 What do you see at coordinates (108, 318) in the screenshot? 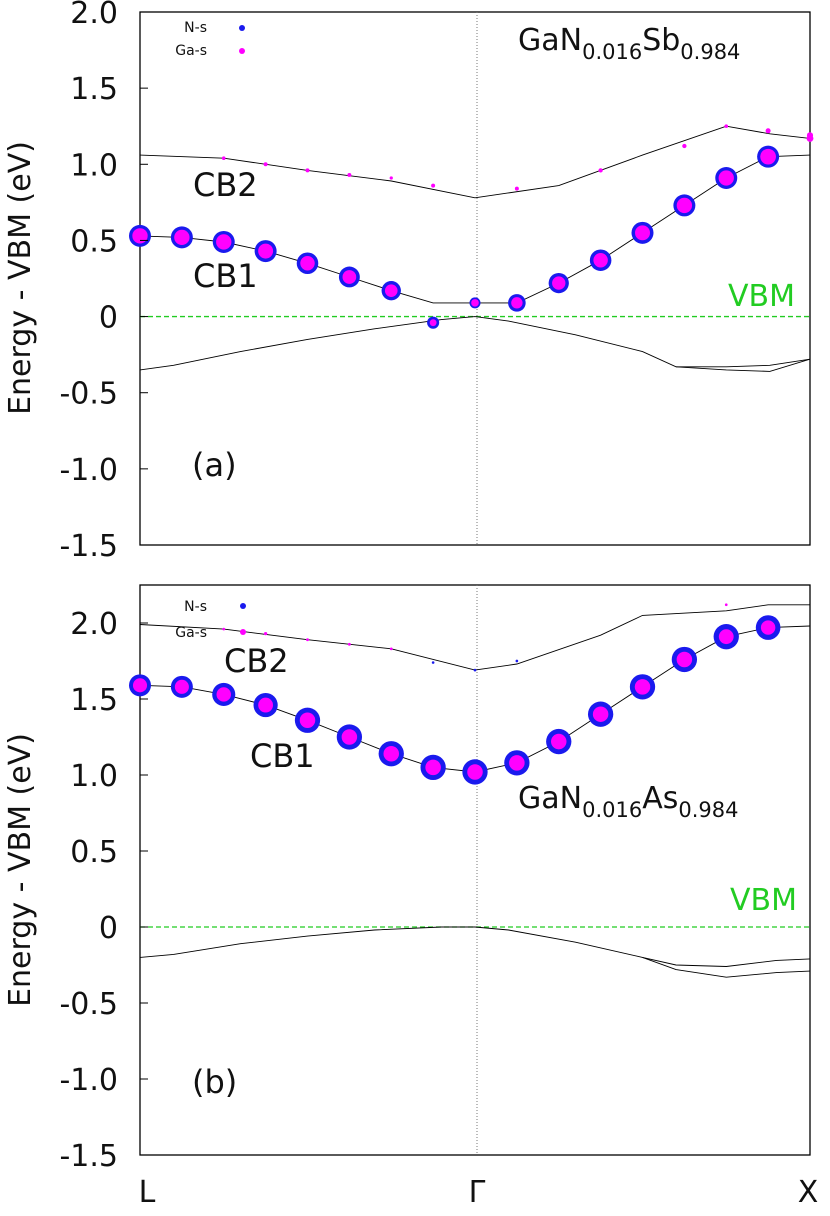
I see `panel-a-y-tick-label: 0` at bounding box center [108, 318].